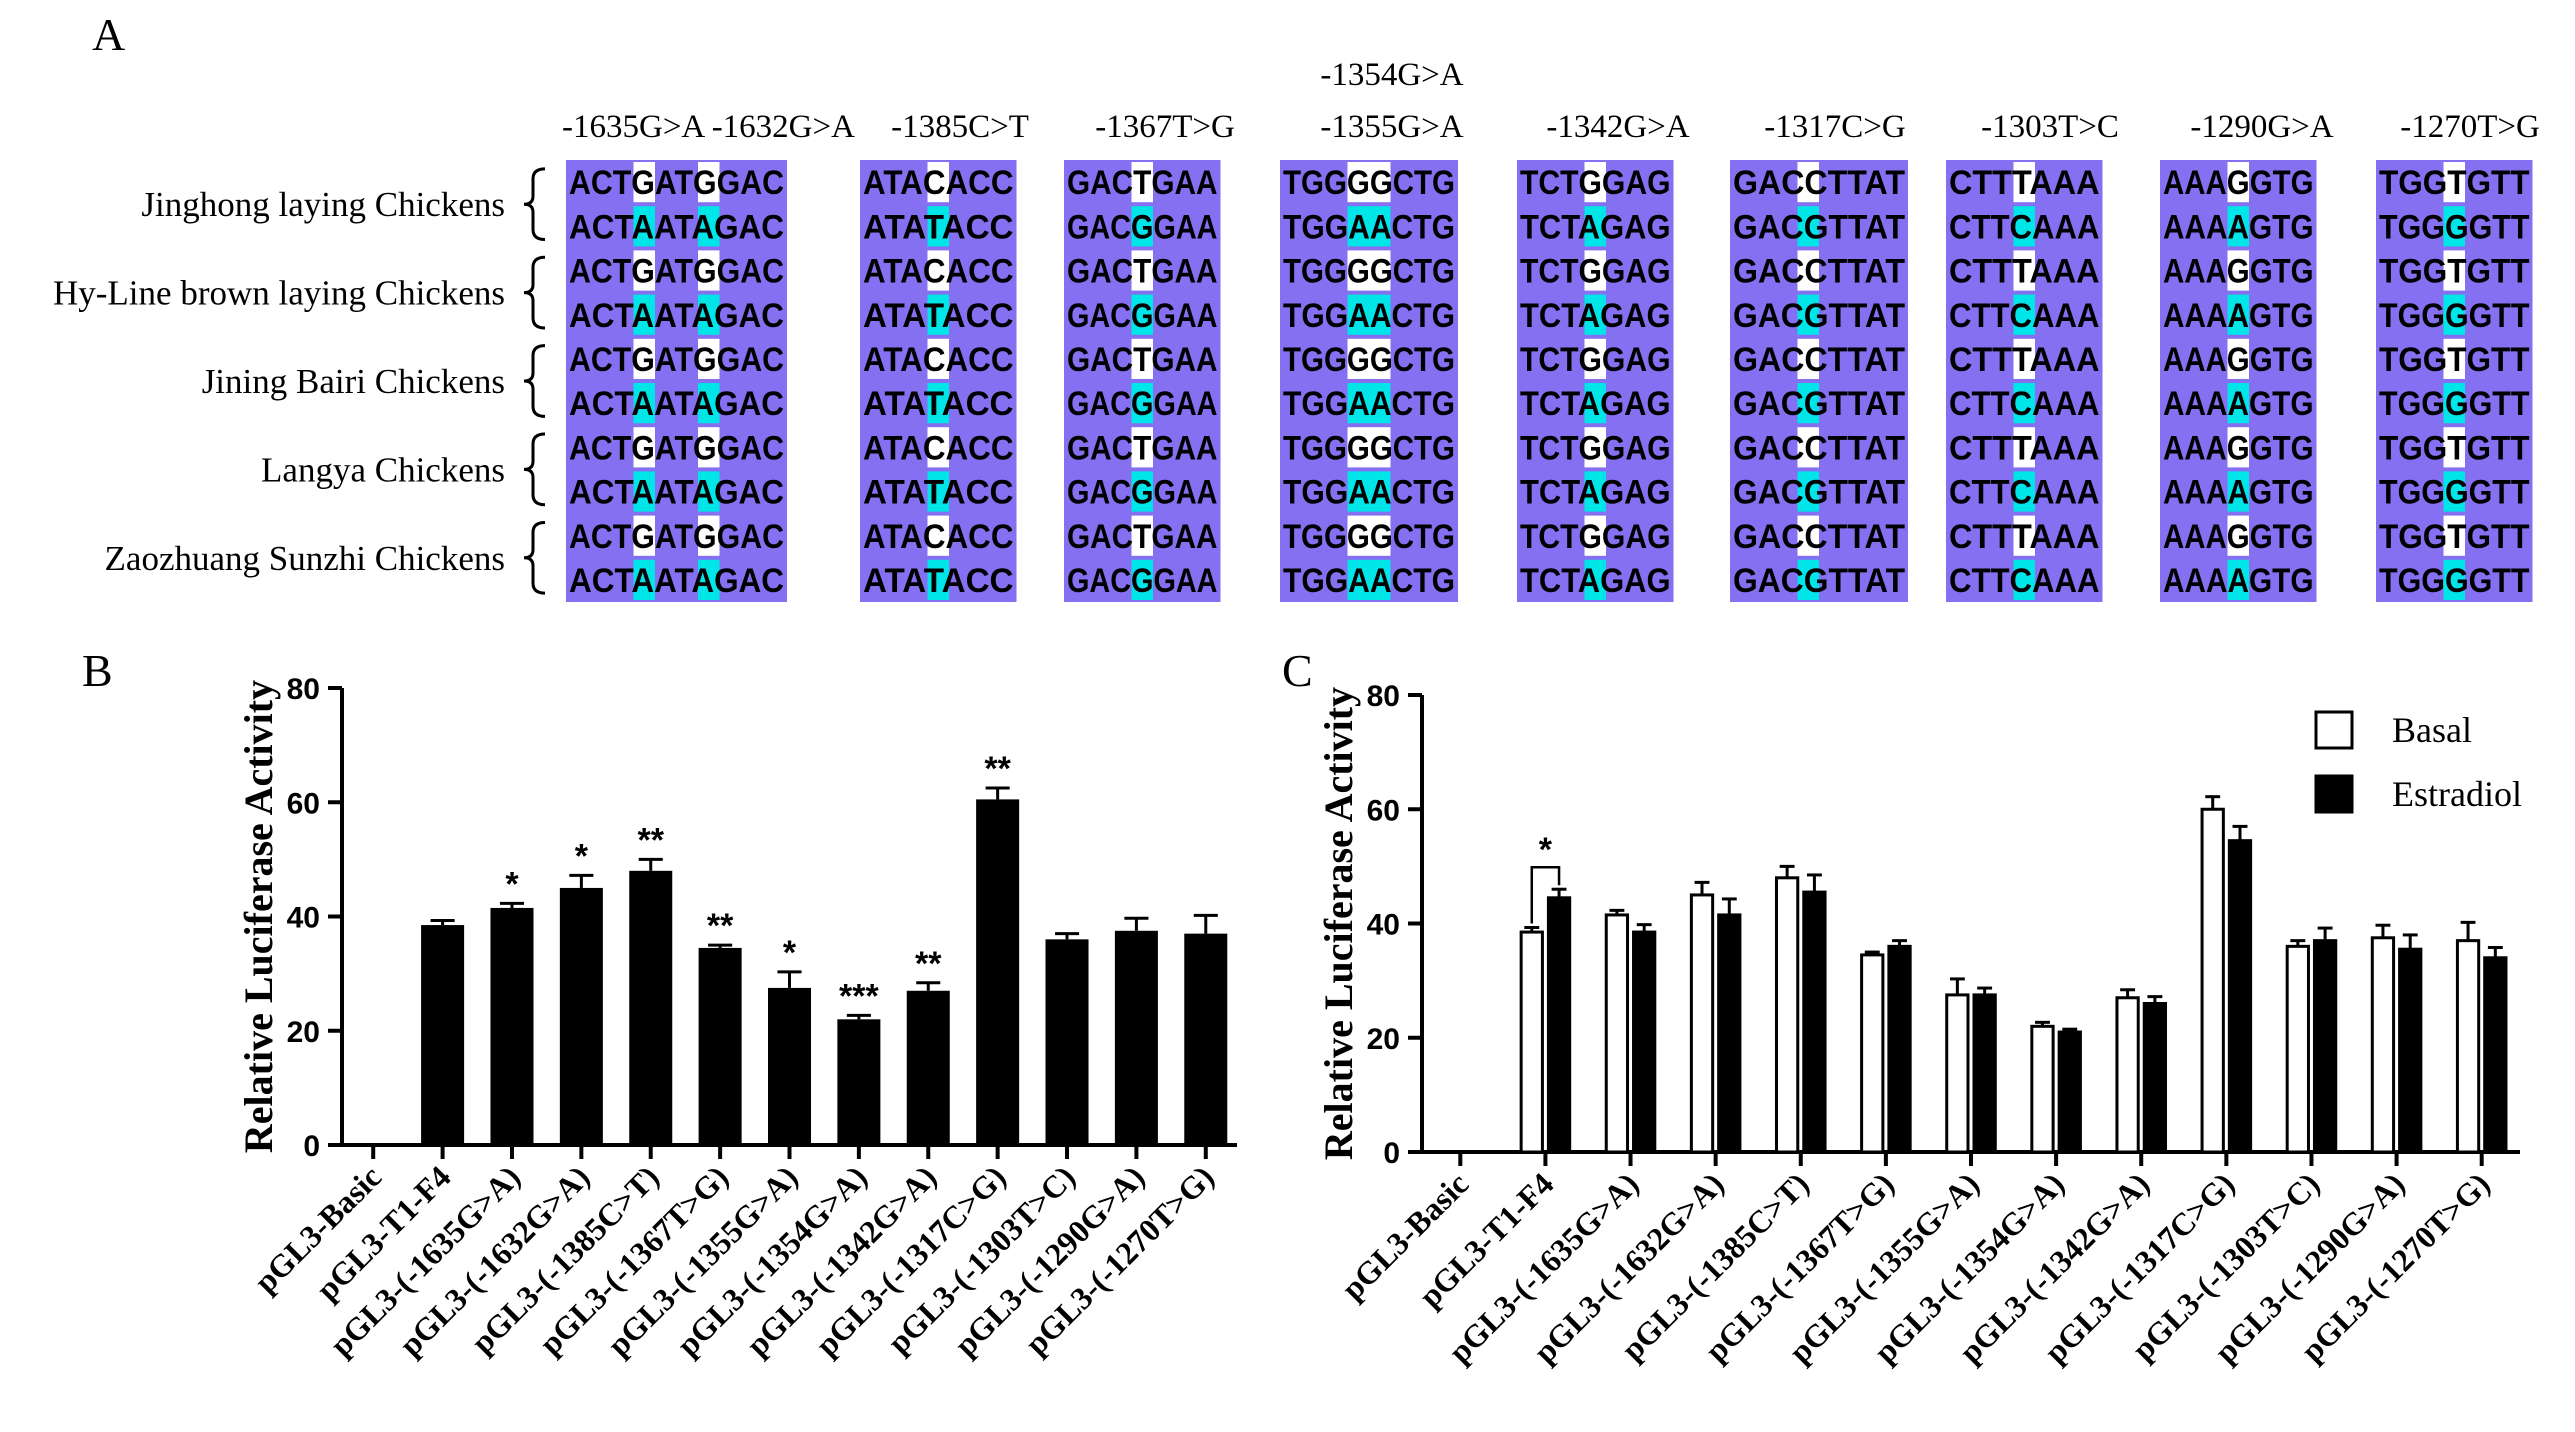 This screenshot has width=2575, height=1432. Describe the element at coordinates (512, 884) in the screenshot. I see `significance-label: *` at that location.